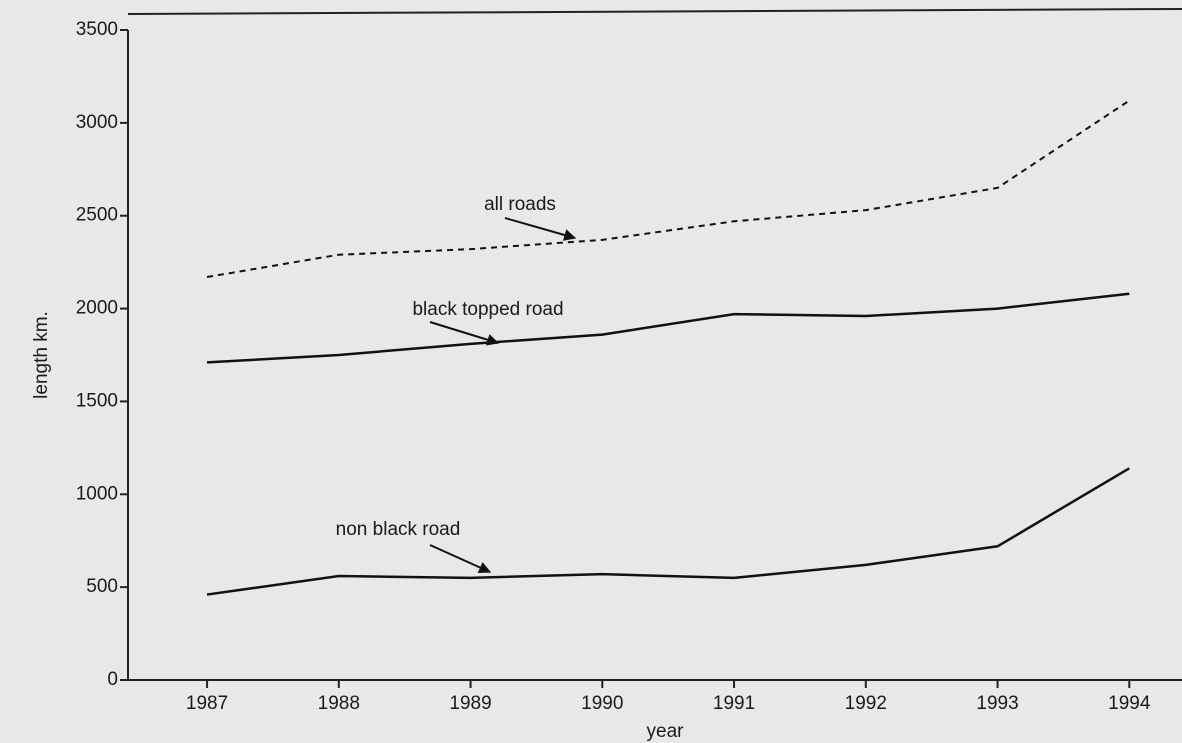 Image resolution: width=1182 pixels, height=743 pixels. I want to click on y-tick-label: 0, so click(112, 679).